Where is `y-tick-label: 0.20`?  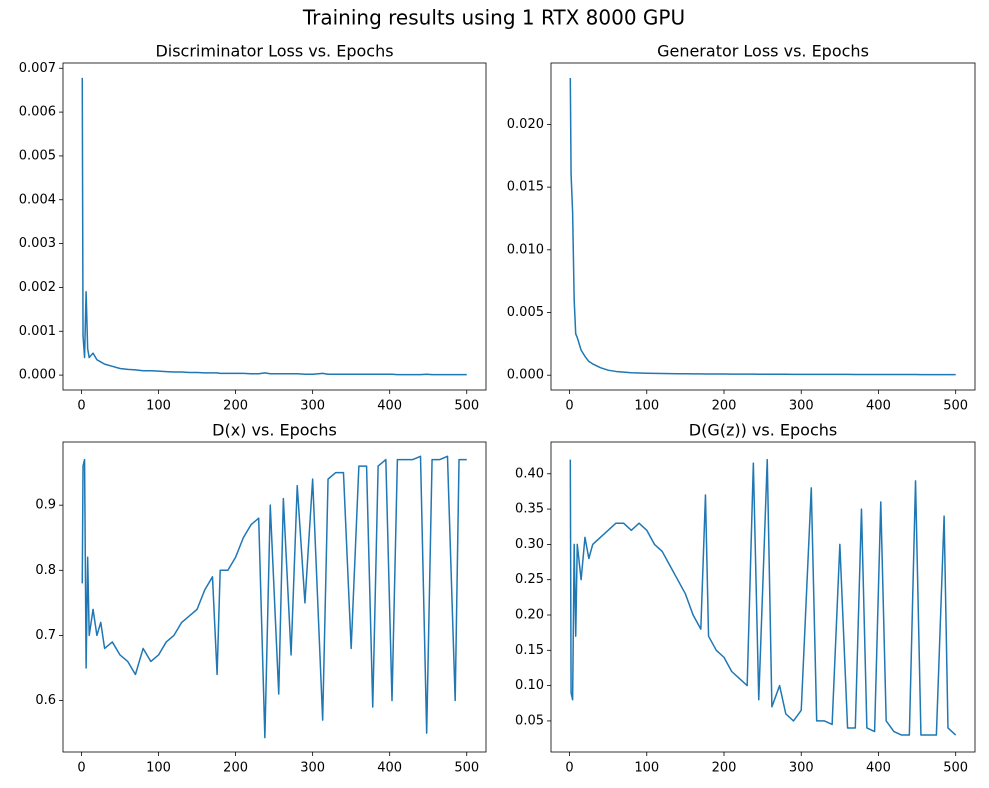 y-tick-label: 0.20 is located at coordinates (529, 615).